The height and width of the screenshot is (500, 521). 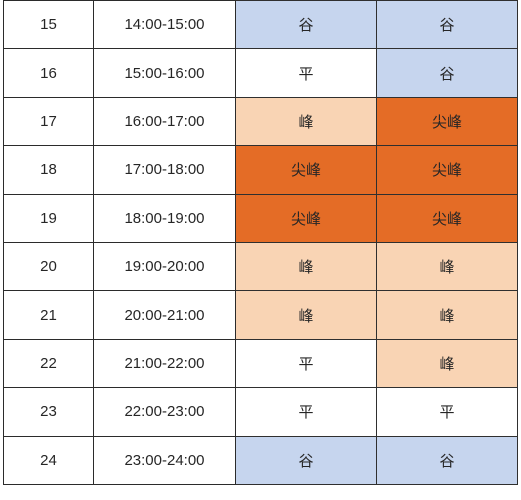 What do you see at coordinates (48, 412) in the screenshot?
I see `hour-index-cell: 23` at bounding box center [48, 412].